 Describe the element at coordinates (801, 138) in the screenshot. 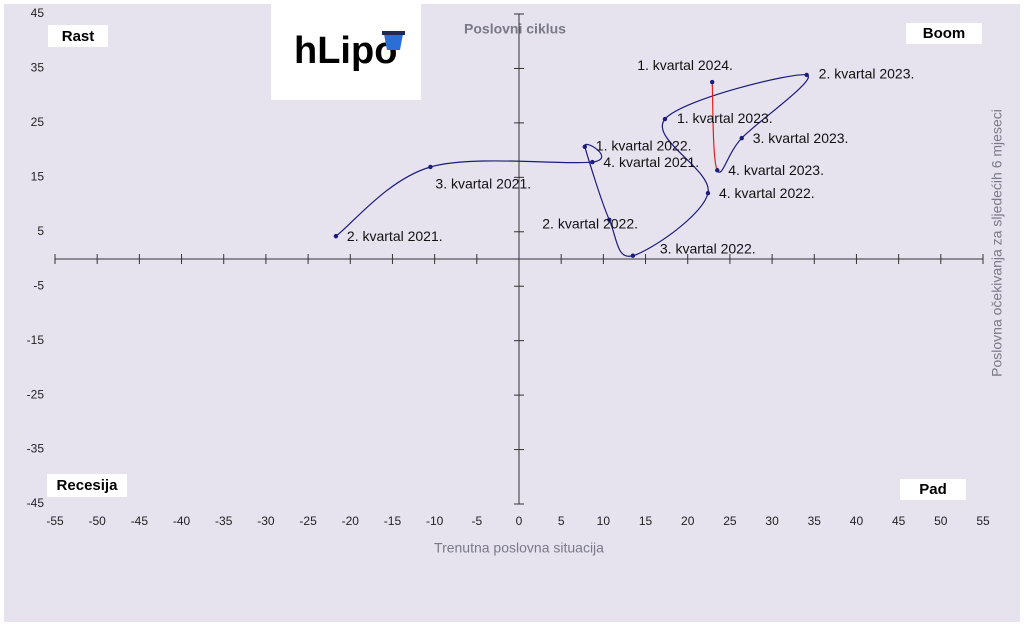

I see `point-label: 3. kvartal 2023.` at that location.